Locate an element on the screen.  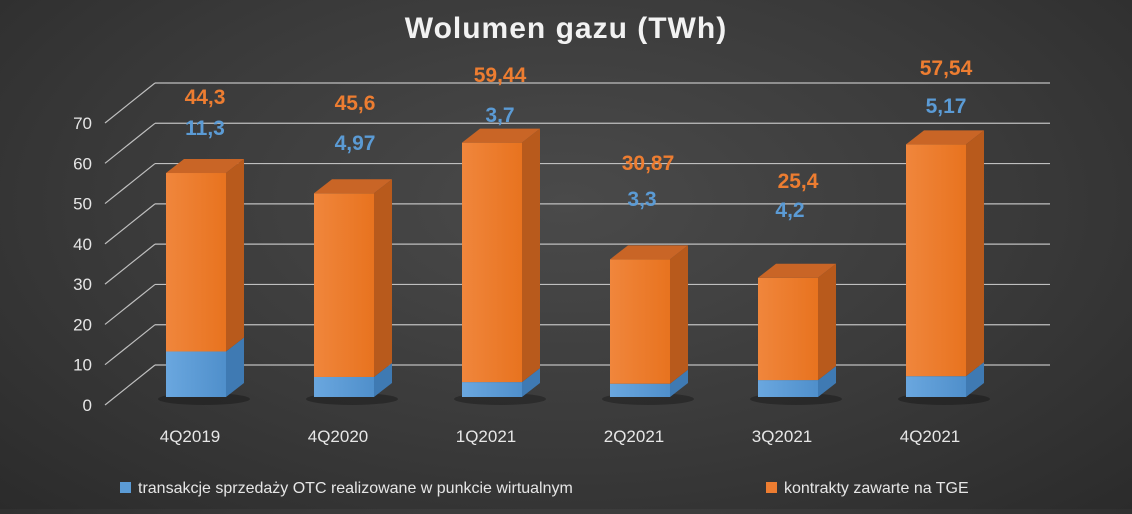
y-tick-label: 10 is located at coordinates (82, 365).